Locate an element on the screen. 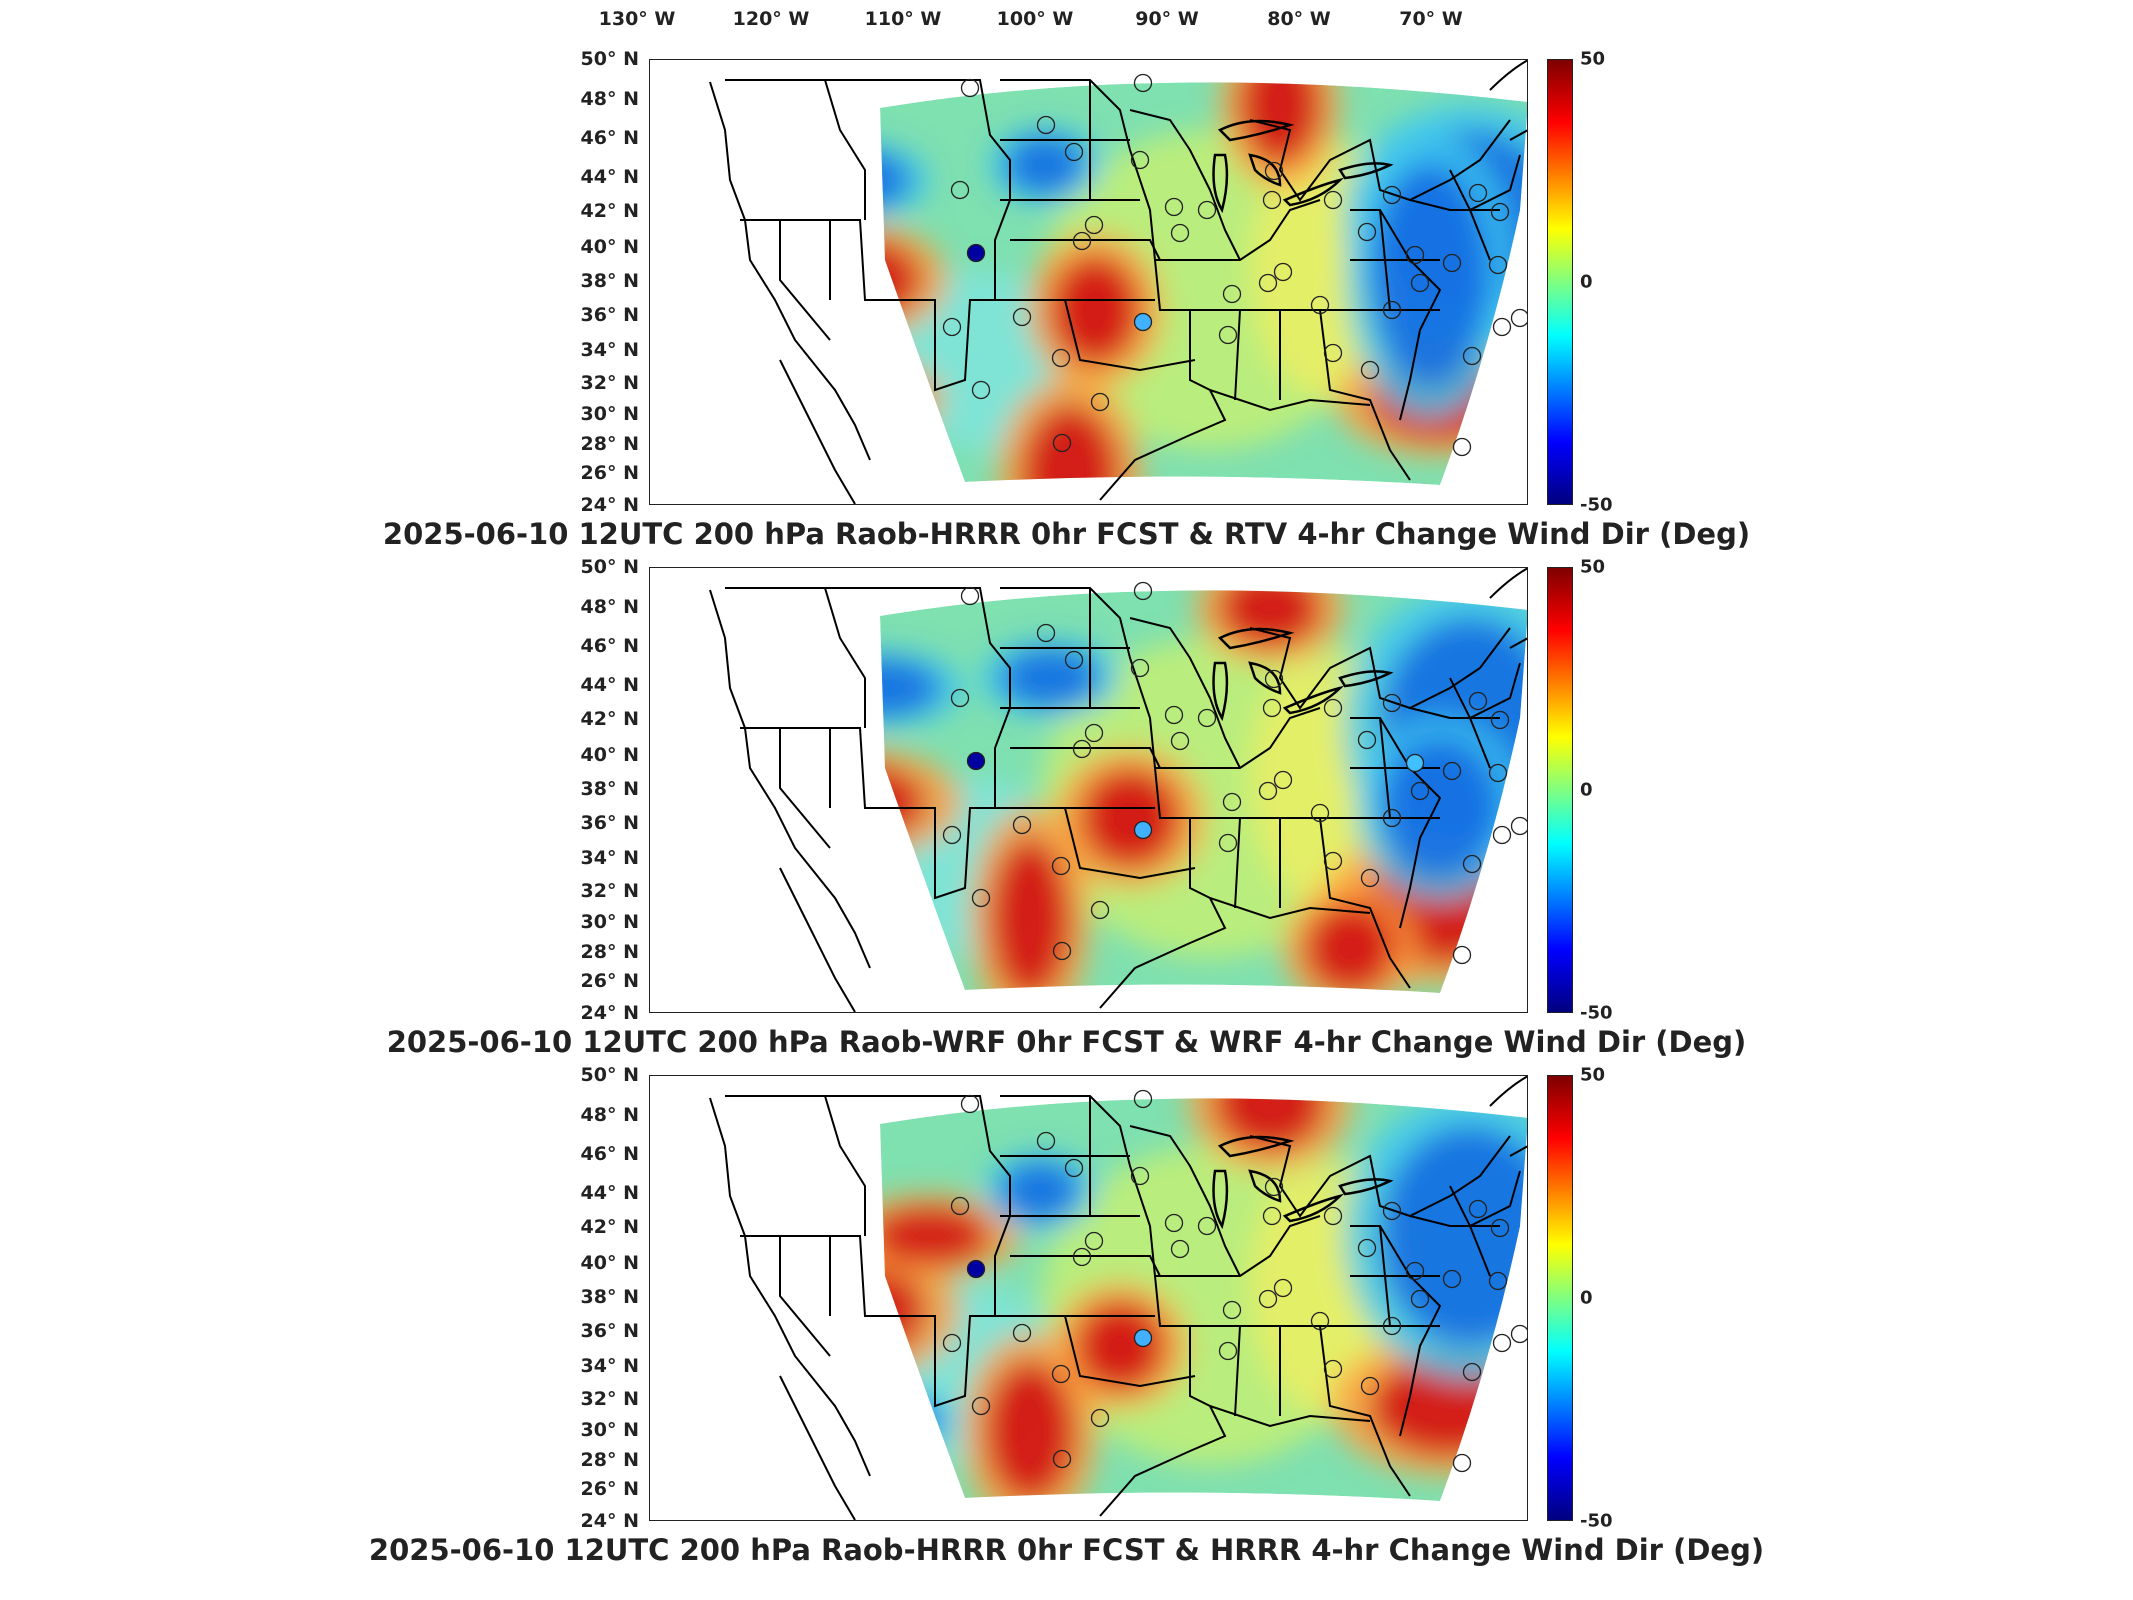  lat-label: 24° N is located at coordinates (609, 1521).